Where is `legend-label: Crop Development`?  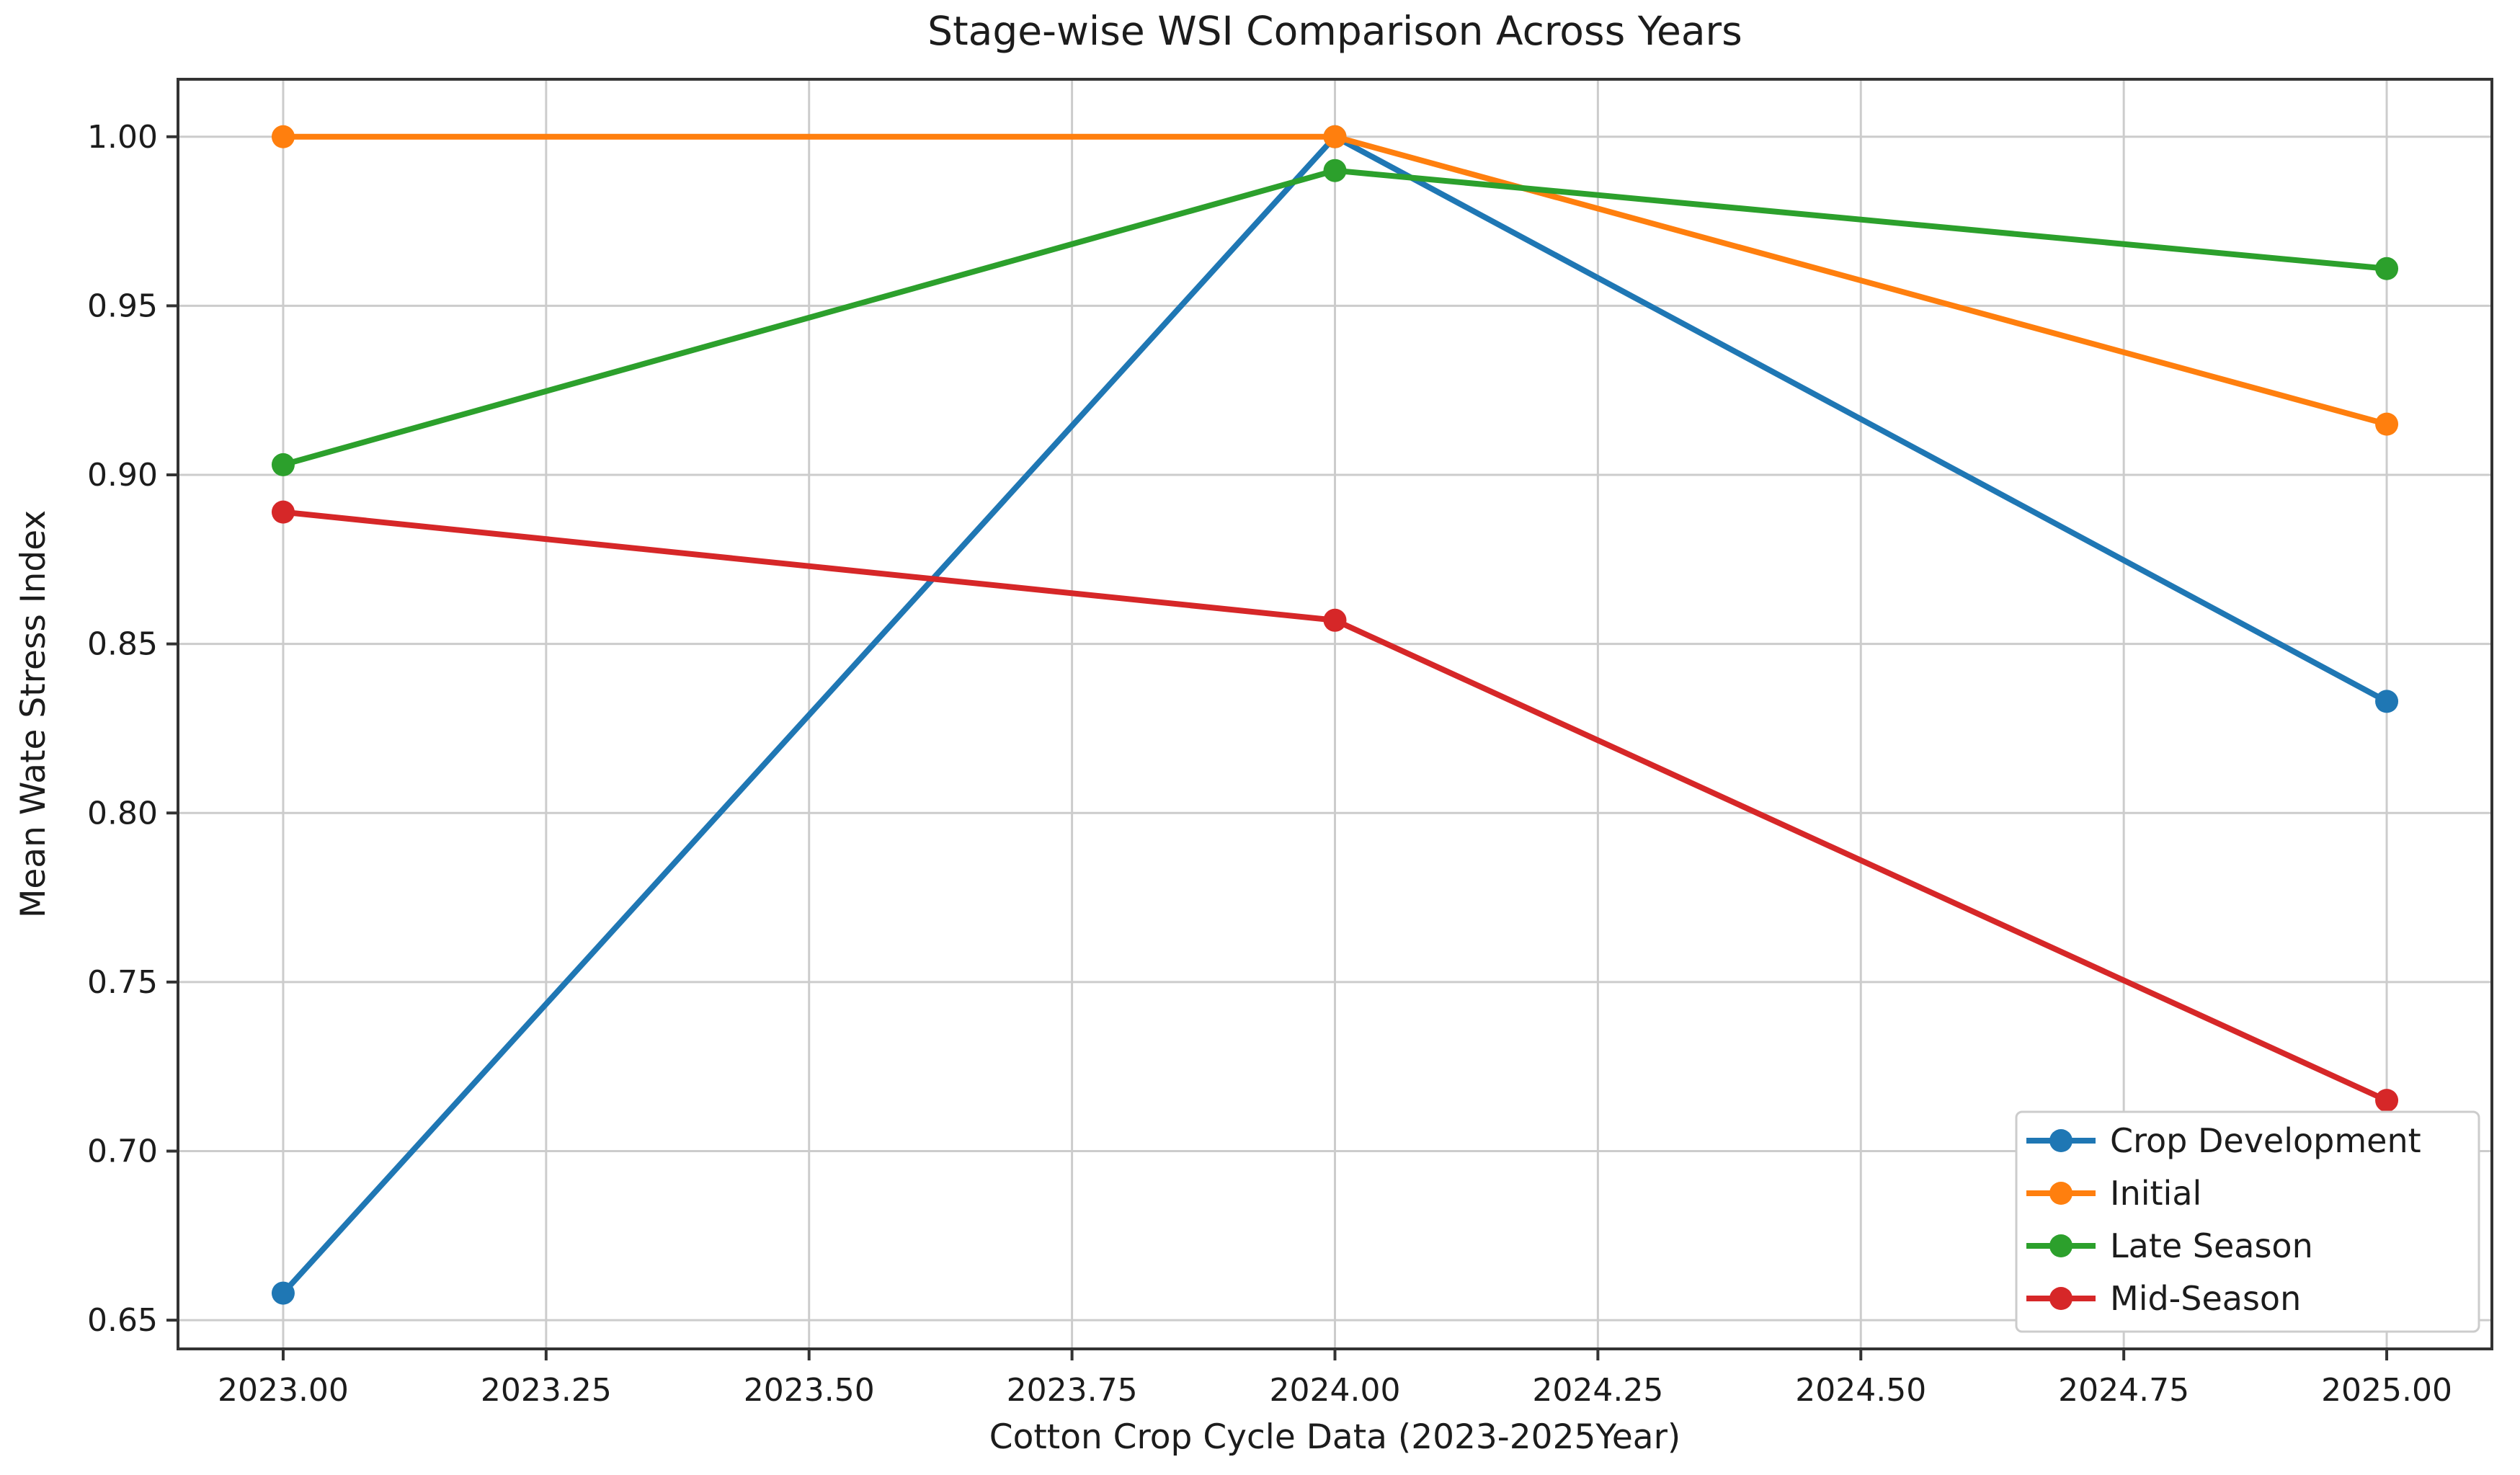
legend-label: Crop Development is located at coordinates (2265, 1140).